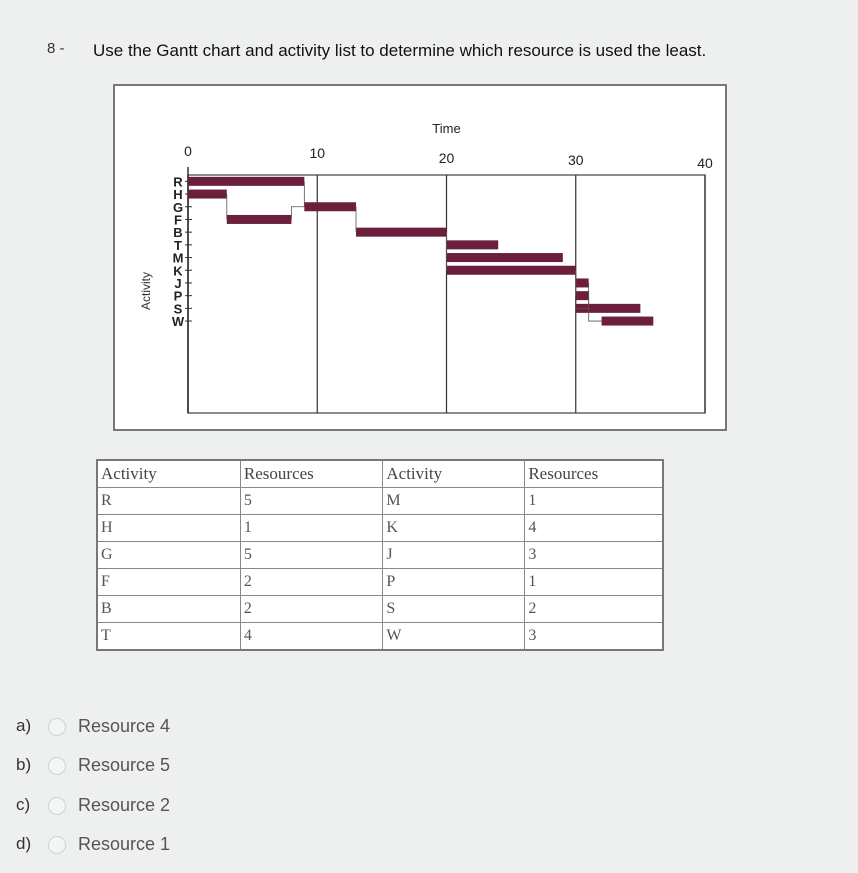  I want to click on option-label: Resource 4, so click(124, 726).